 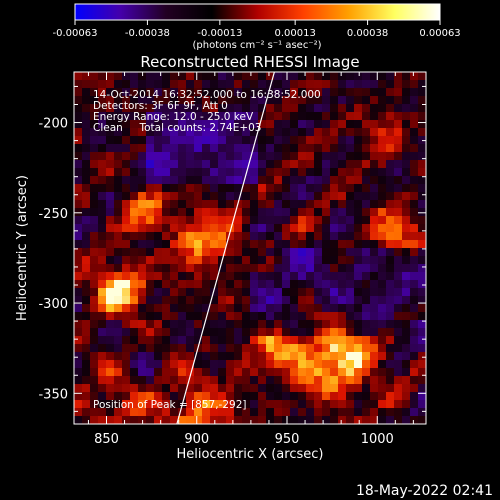 What do you see at coordinates (53, 214) in the screenshot?
I see `y-tick-label: -250` at bounding box center [53, 214].